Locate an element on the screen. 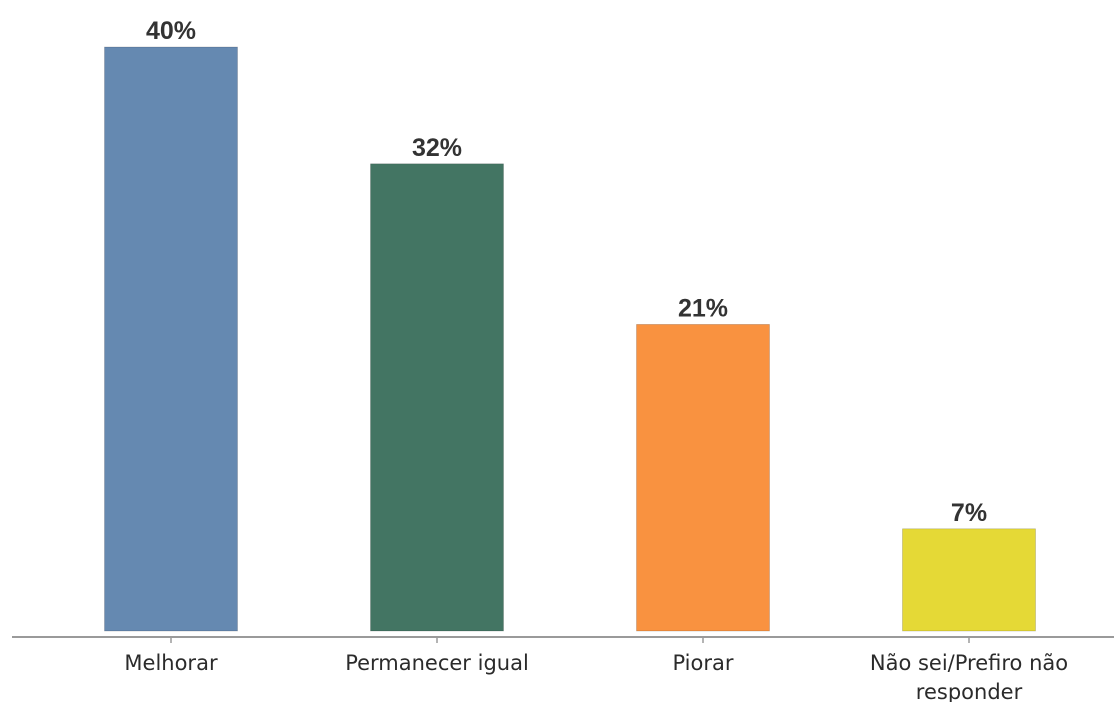 The image size is (1114, 702). bar-value-label-2: 21% is located at coordinates (703, 308).